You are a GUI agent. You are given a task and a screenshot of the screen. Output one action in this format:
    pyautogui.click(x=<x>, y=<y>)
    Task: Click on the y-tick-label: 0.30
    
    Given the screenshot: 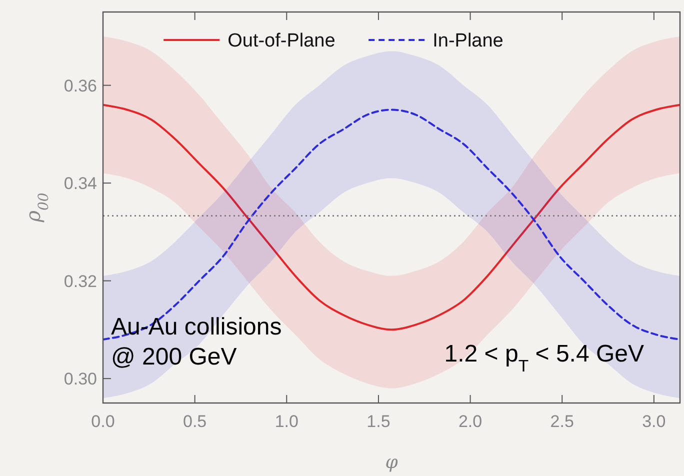 What is the action you would take?
    pyautogui.click(x=80, y=379)
    